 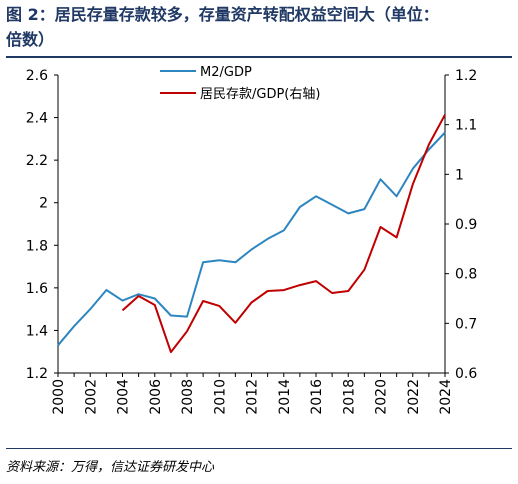 I want to click on left-tick-label: 1.6, so click(x=37, y=289).